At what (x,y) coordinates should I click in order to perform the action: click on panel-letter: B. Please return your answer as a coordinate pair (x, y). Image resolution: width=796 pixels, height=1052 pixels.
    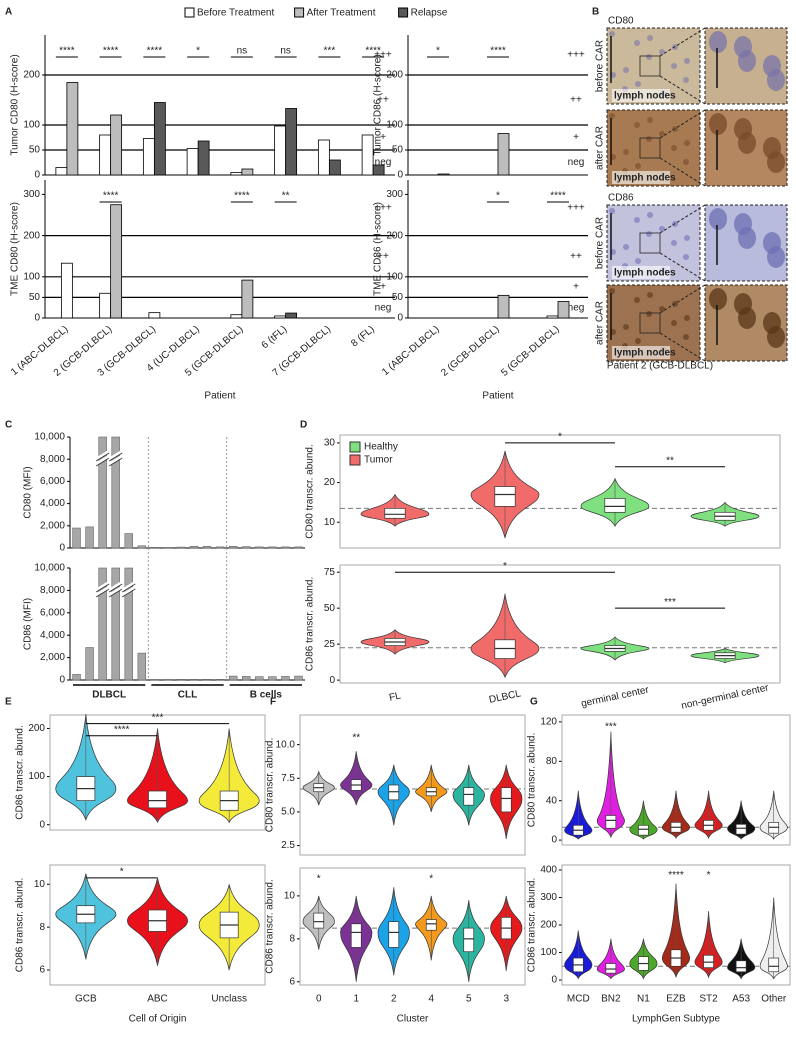
    Looking at the image, I should click on (595, 12).